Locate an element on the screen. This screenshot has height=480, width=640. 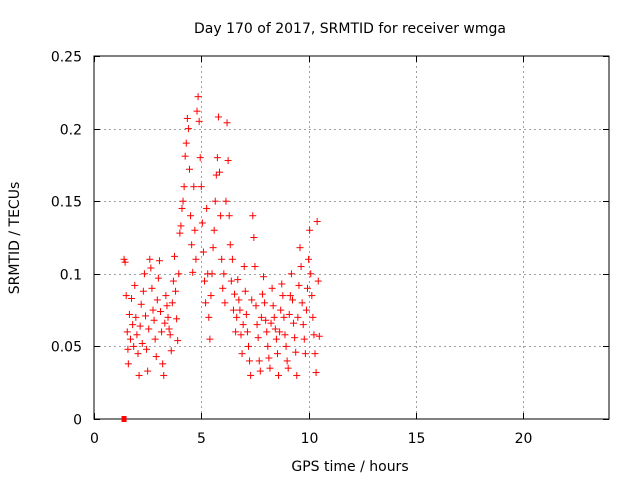
y-tick-label: 0.2 is located at coordinates (71, 131).